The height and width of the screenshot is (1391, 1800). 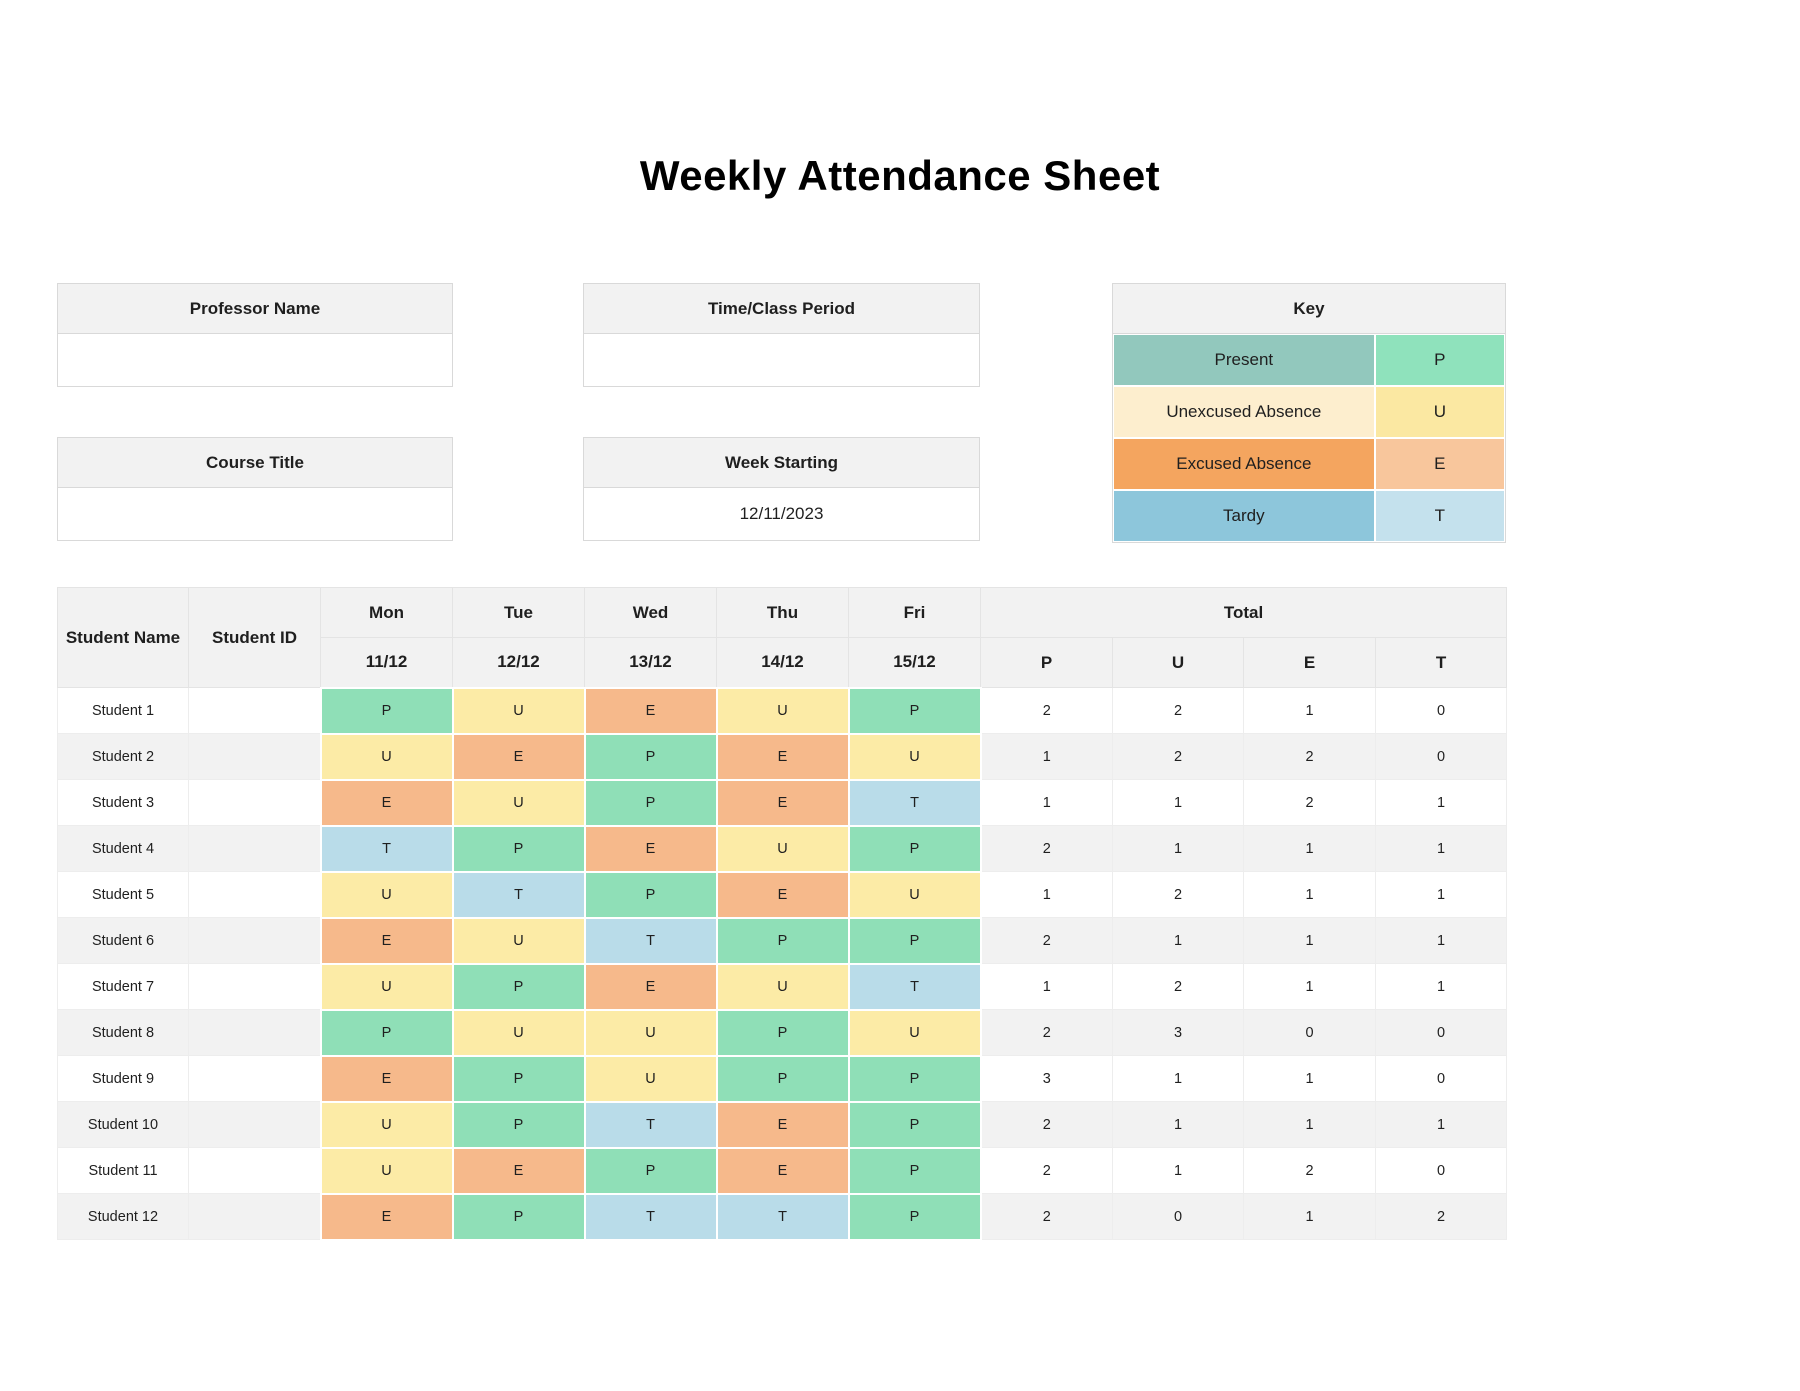 I want to click on student-name-cell: Student 7, so click(x=123, y=986).